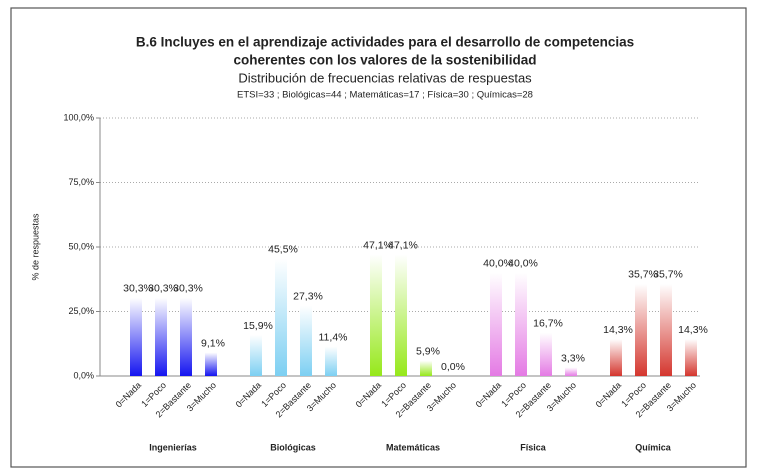 The height and width of the screenshot is (475, 757). Describe the element at coordinates (413, 447) in the screenshot. I see `group-label: Matemáticas` at that location.